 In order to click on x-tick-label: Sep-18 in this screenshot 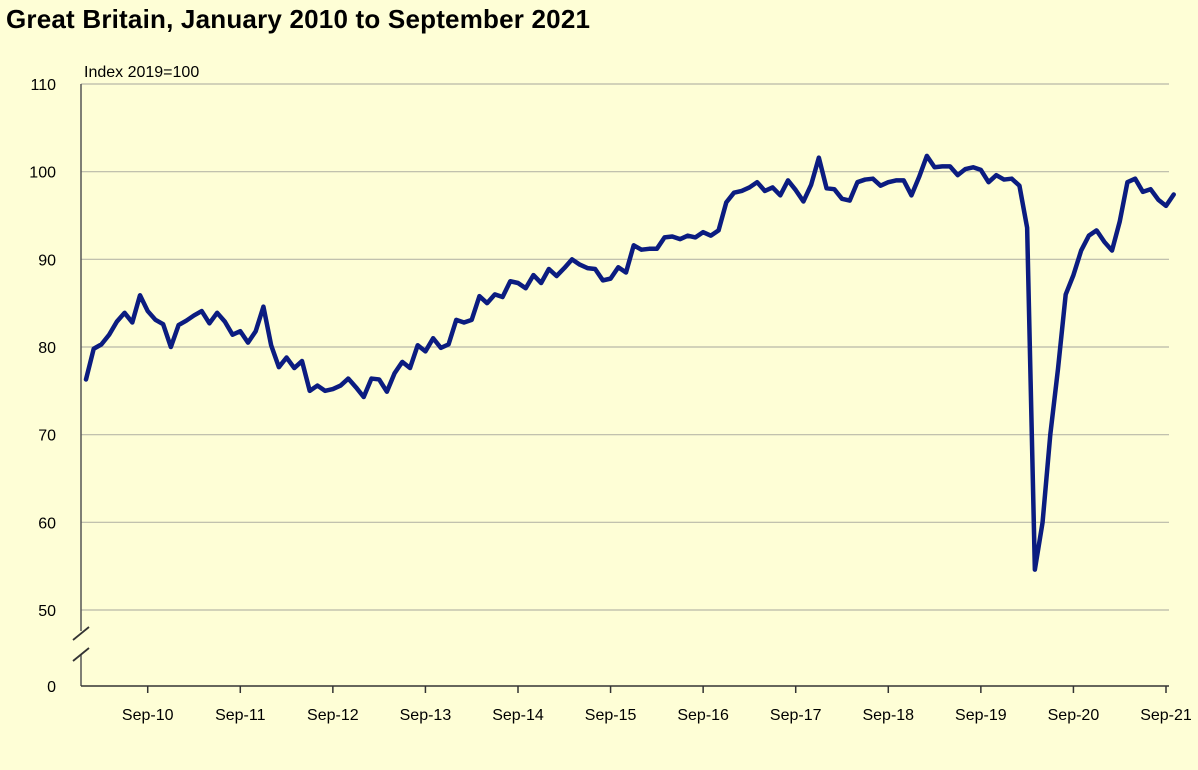, I will do `click(888, 715)`.